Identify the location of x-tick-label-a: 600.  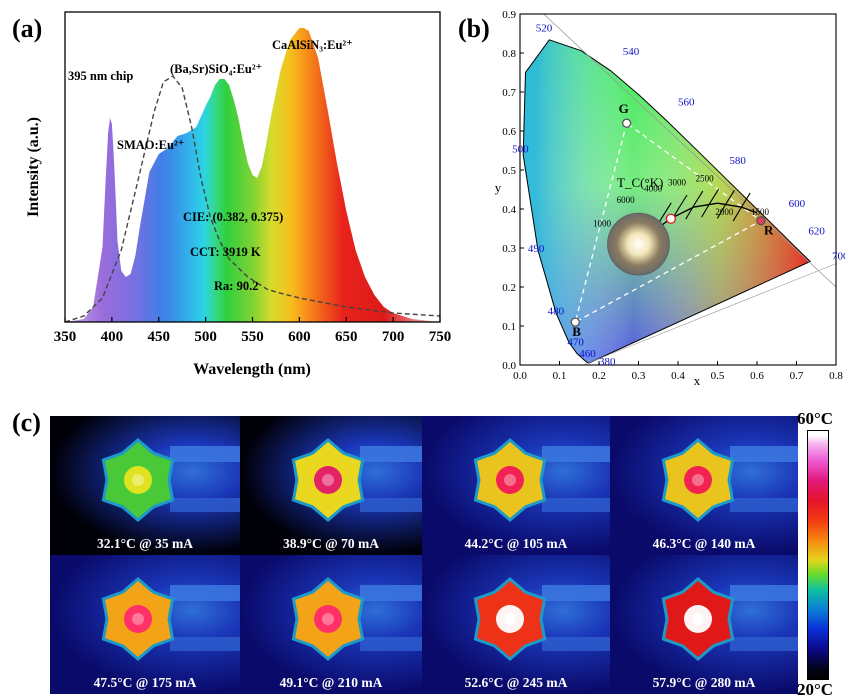
(299, 337).